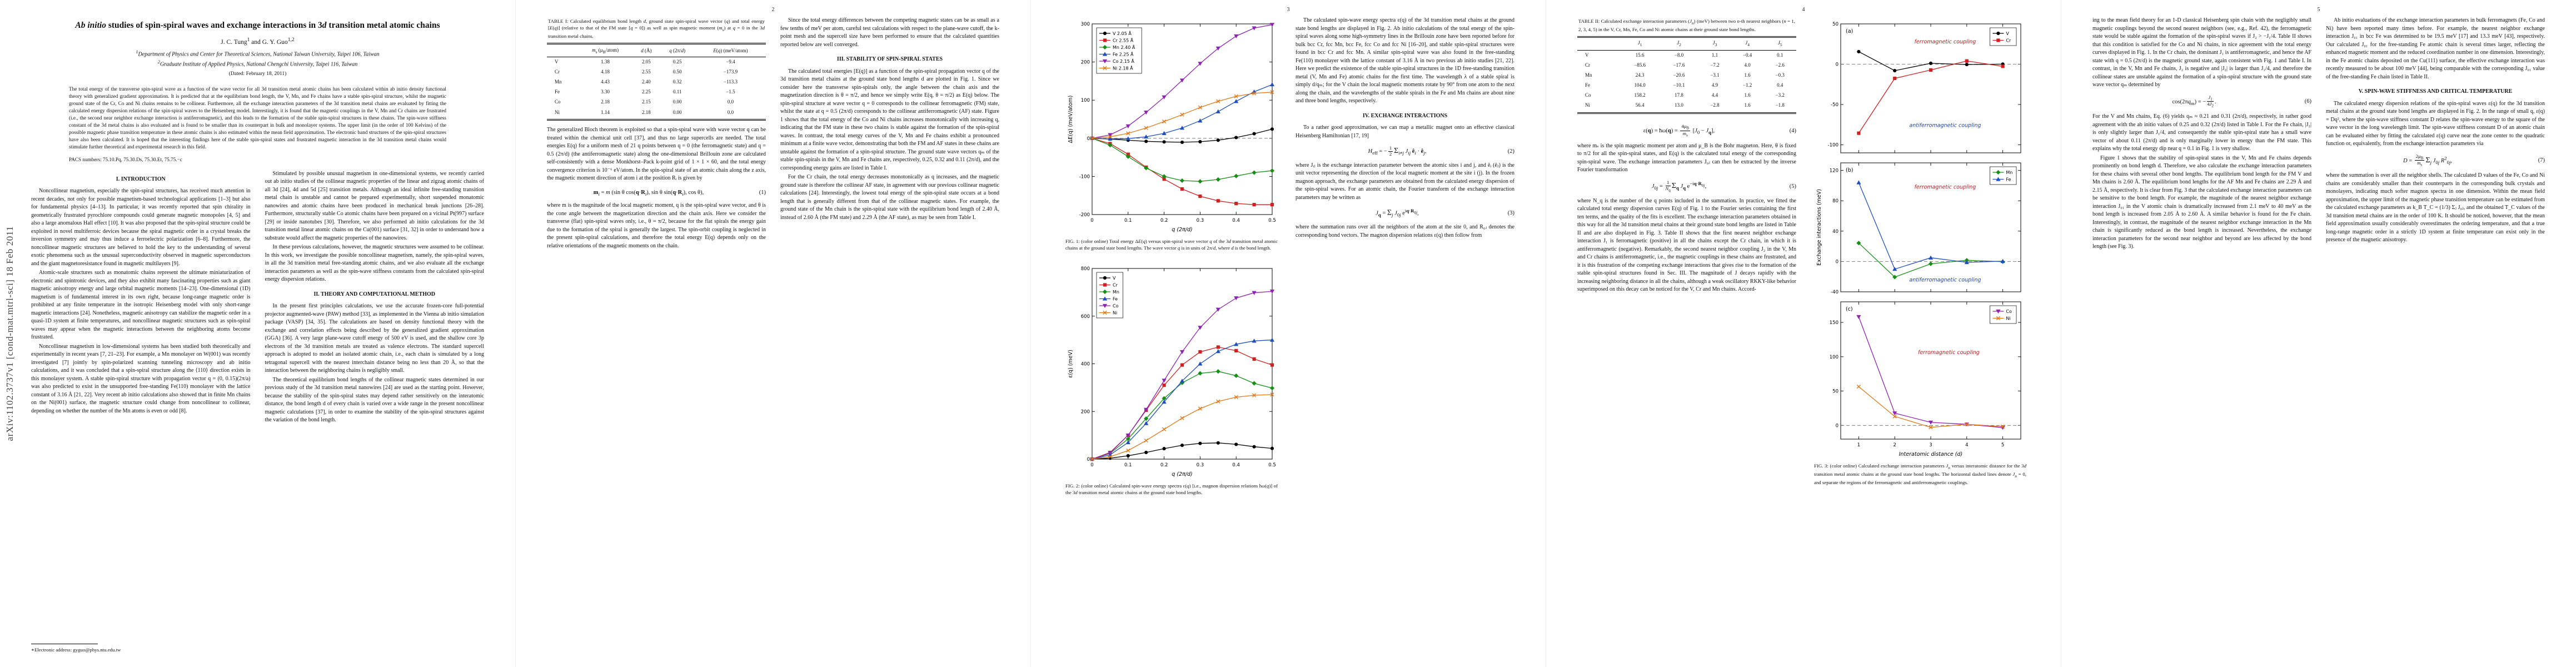 The height and width of the screenshot is (667, 2576). I want to click on equation-number: (3), so click(1510, 213).